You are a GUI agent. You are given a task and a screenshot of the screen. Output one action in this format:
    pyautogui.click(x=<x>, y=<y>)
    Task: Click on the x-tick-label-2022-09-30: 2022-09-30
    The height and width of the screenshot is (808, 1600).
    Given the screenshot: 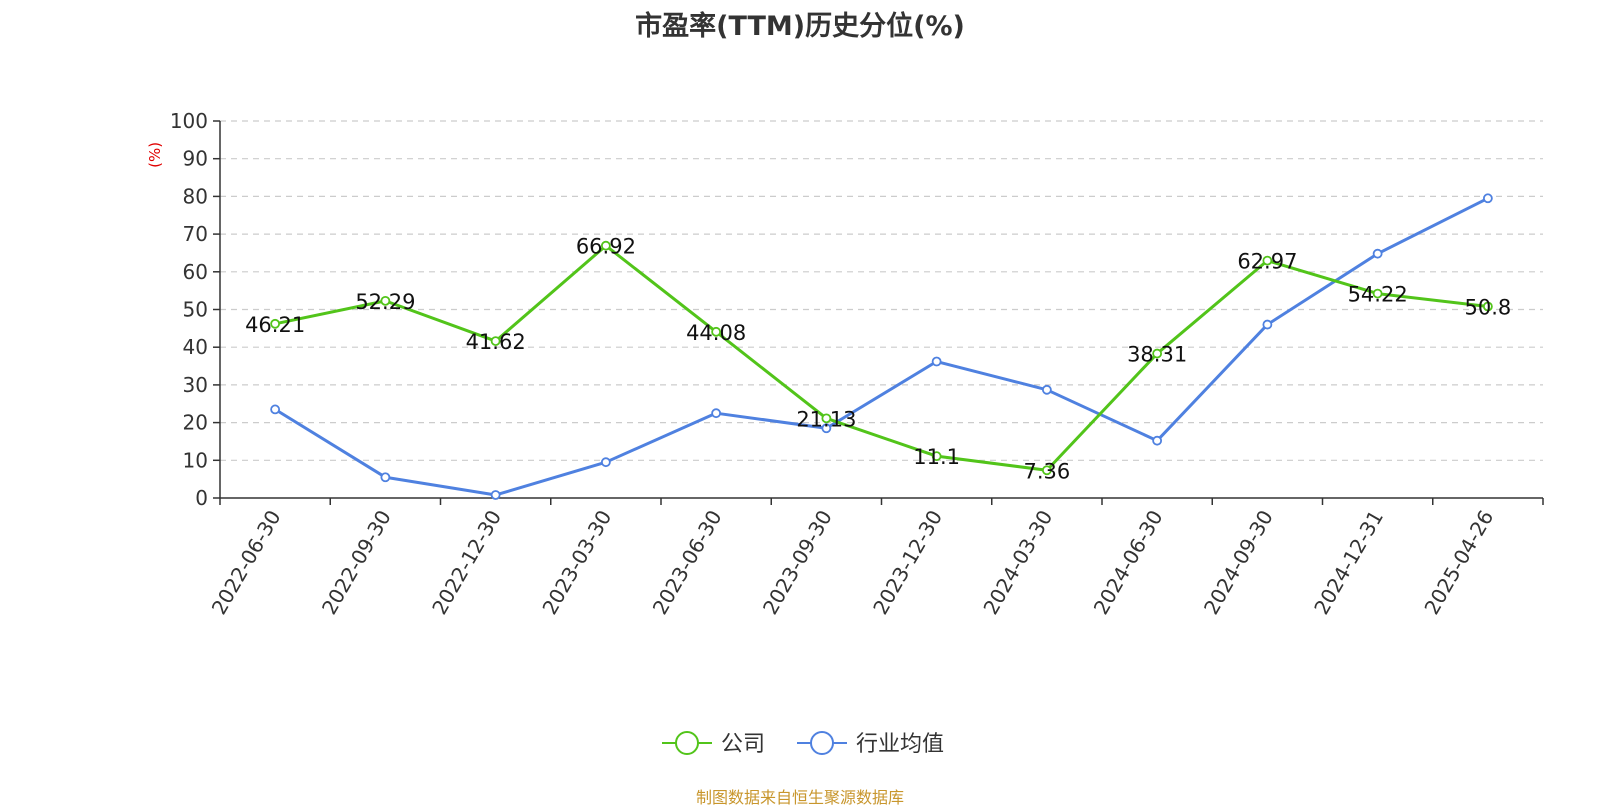 What is the action you would take?
    pyautogui.click(x=356, y=562)
    